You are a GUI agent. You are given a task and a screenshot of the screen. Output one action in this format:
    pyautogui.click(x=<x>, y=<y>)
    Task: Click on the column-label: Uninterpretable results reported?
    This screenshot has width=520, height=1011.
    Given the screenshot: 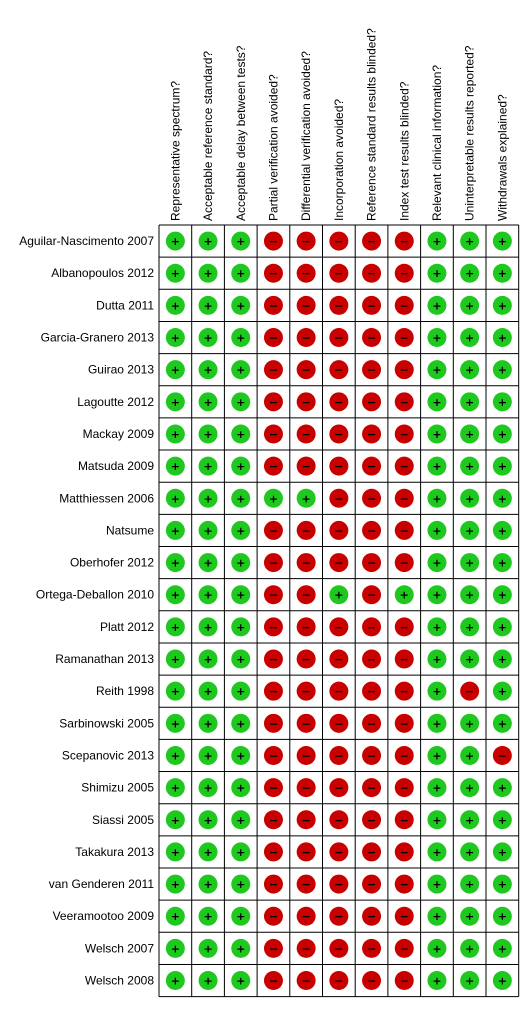 What is the action you would take?
    pyautogui.click(x=470, y=133)
    